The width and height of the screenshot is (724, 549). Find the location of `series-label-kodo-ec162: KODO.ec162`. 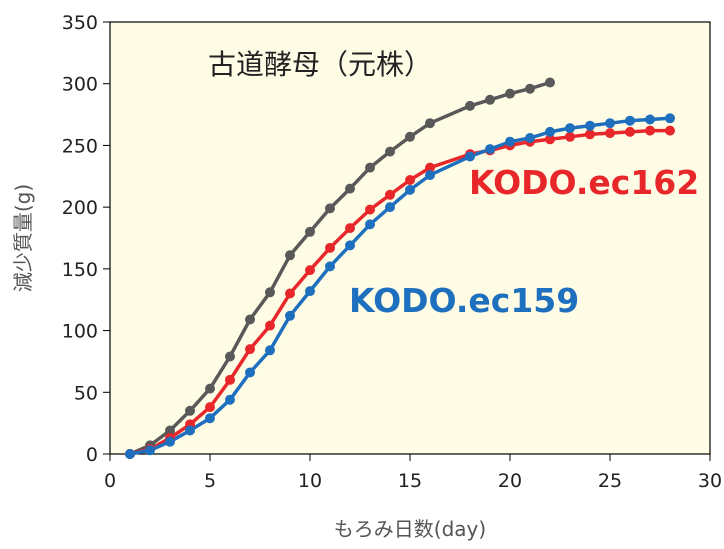

series-label-kodo-ec162: KODO.ec162 is located at coordinates (584, 182).